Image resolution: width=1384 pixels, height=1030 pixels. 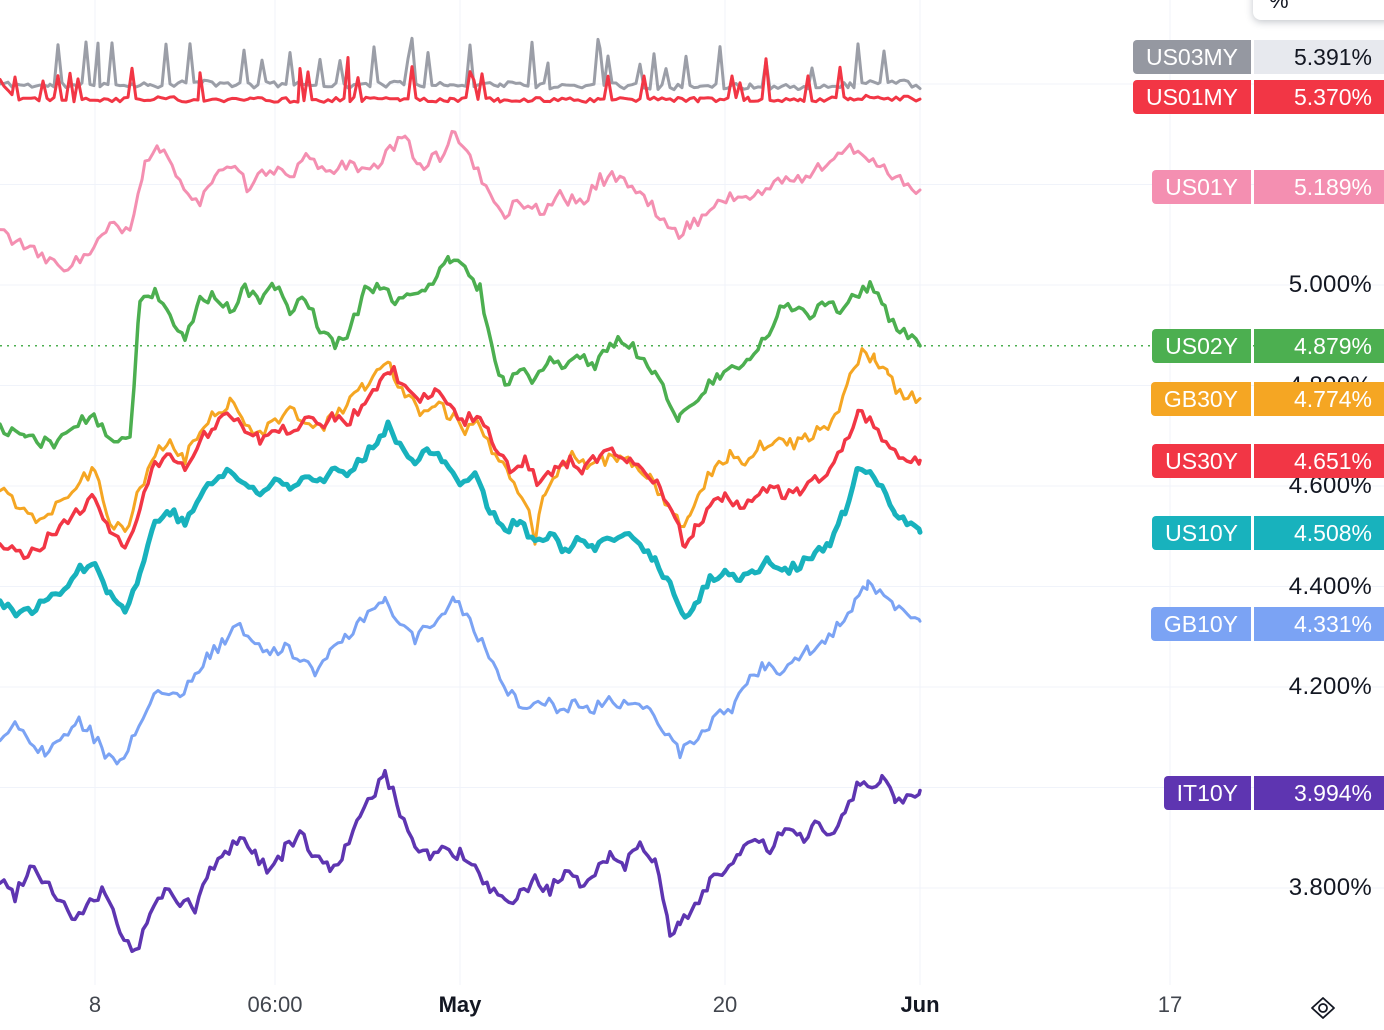 What do you see at coordinates (461, 201) in the screenshot?
I see `series-line-us01y` at bounding box center [461, 201].